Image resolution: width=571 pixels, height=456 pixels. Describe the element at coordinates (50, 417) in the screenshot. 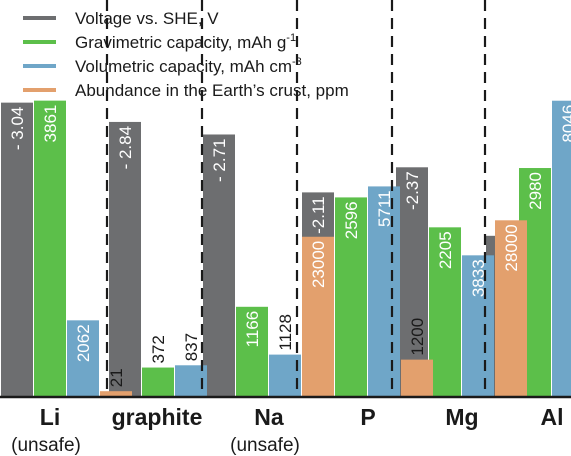

I see `category-label: Li` at that location.